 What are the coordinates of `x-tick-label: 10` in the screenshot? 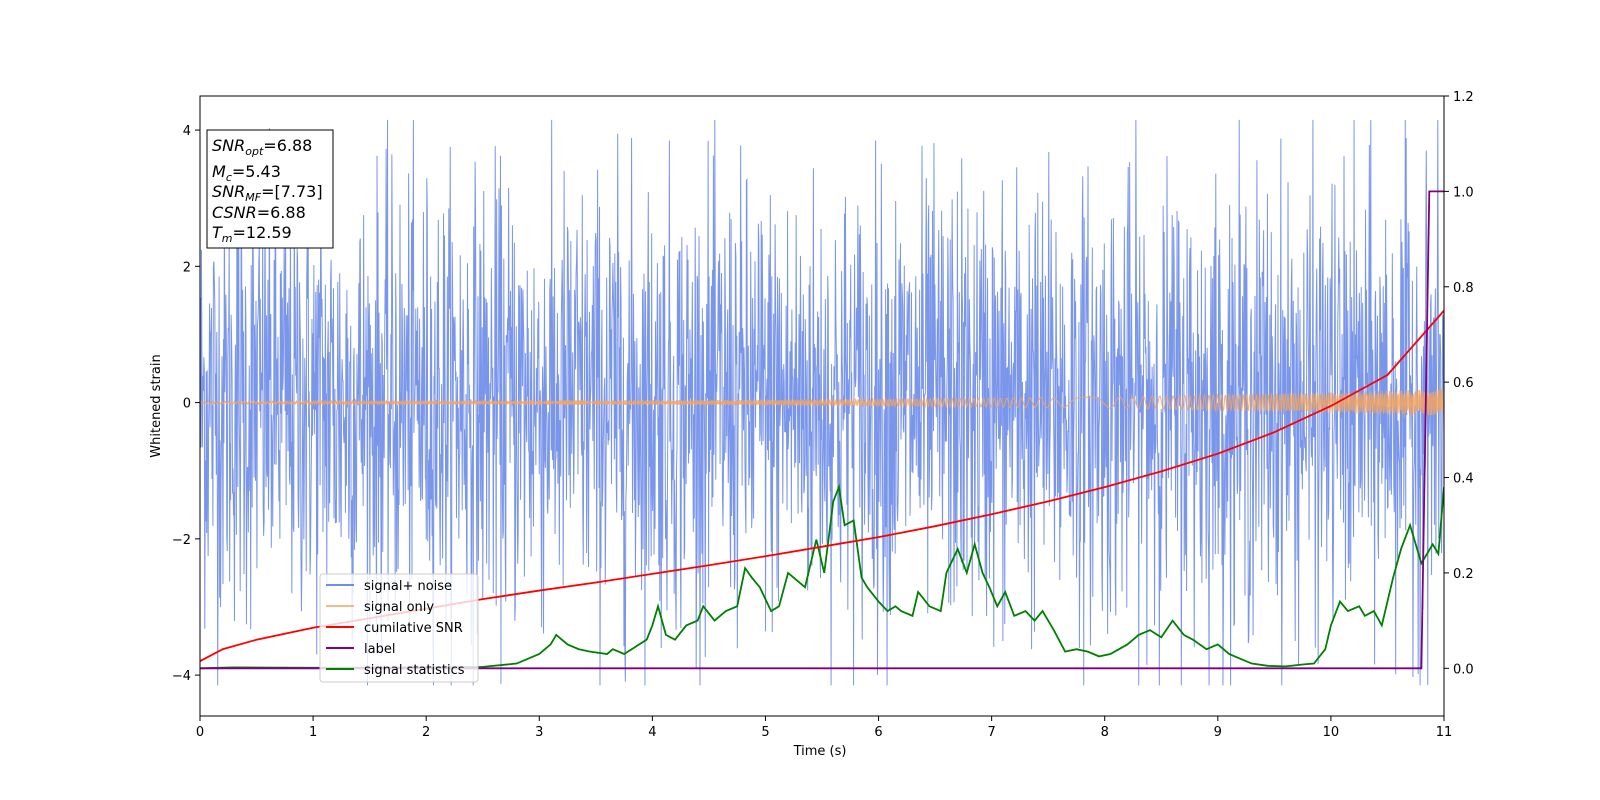 It's located at (1331, 732).